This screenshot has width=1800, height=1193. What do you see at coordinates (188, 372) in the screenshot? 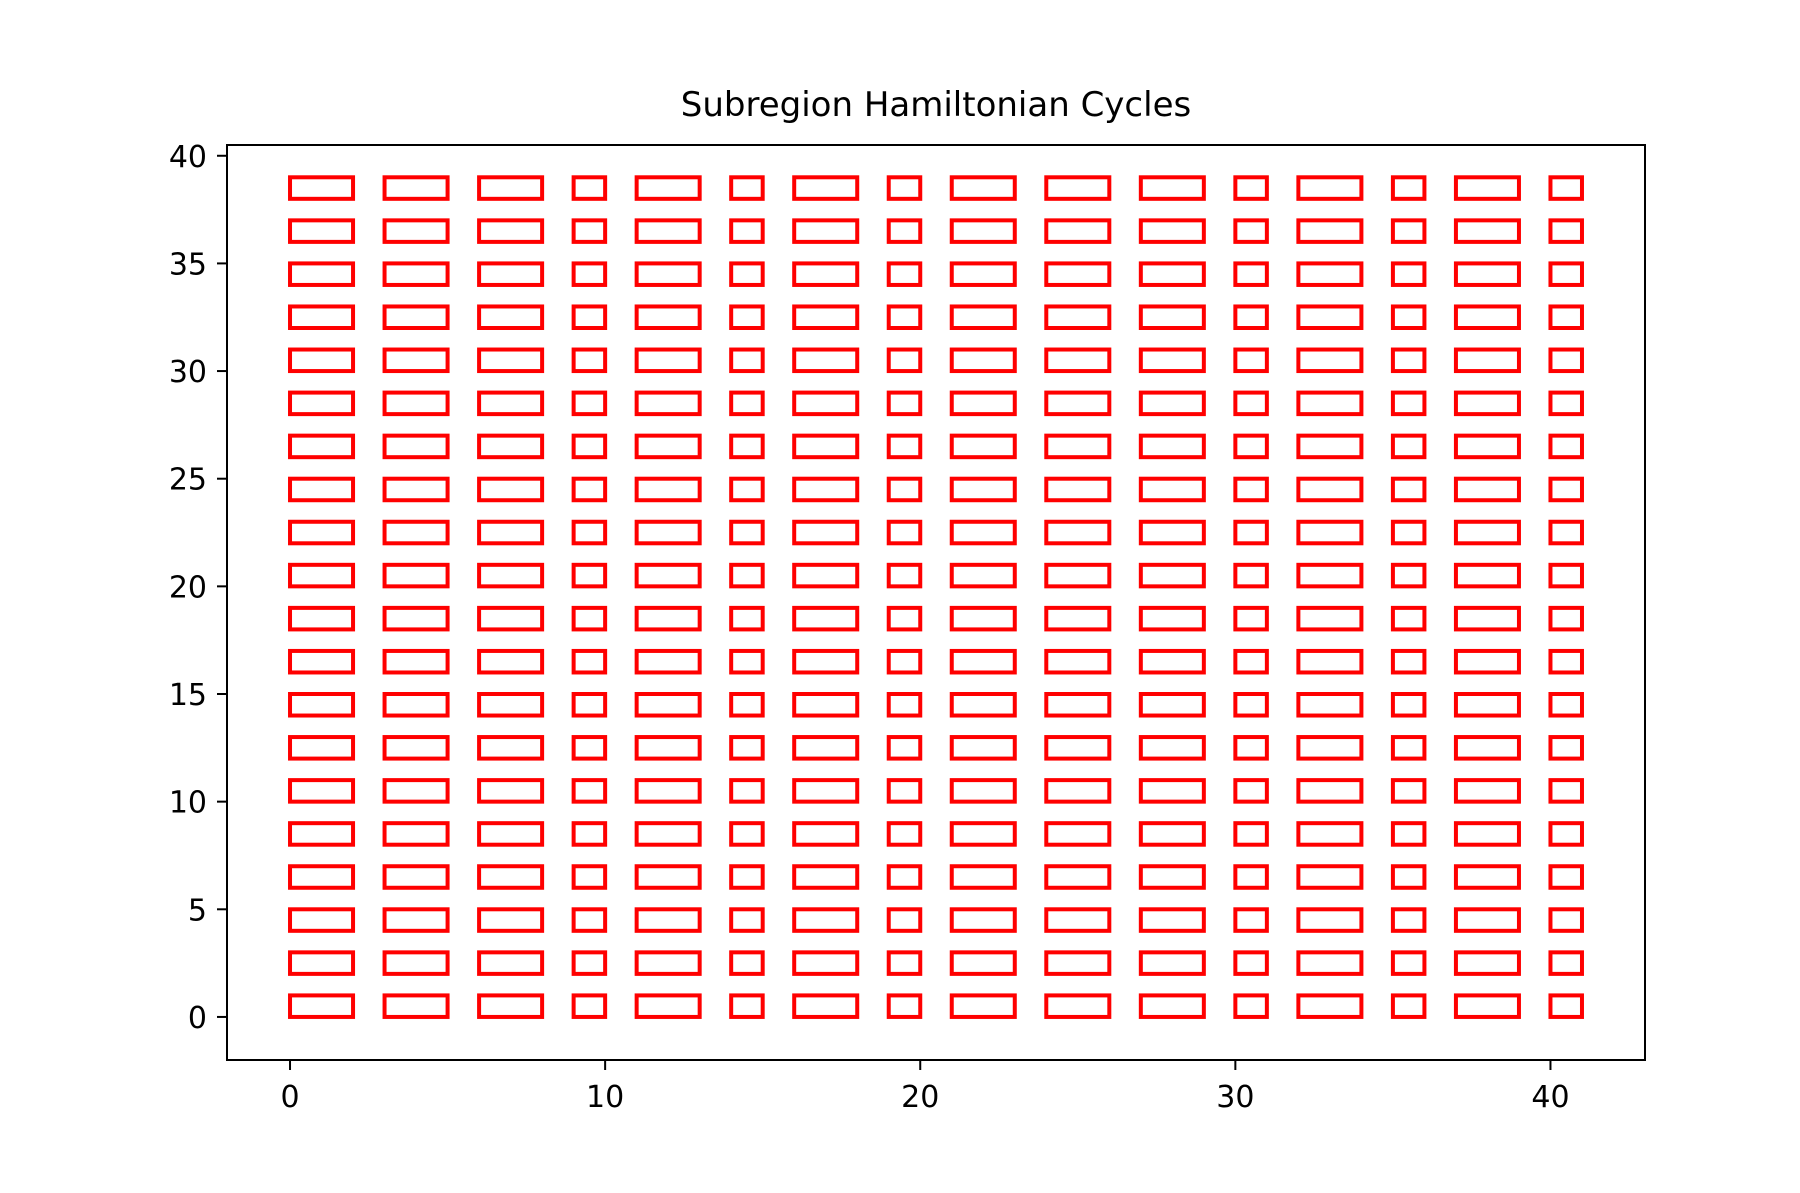
I see `y-tick-label-6: 30` at bounding box center [188, 372].